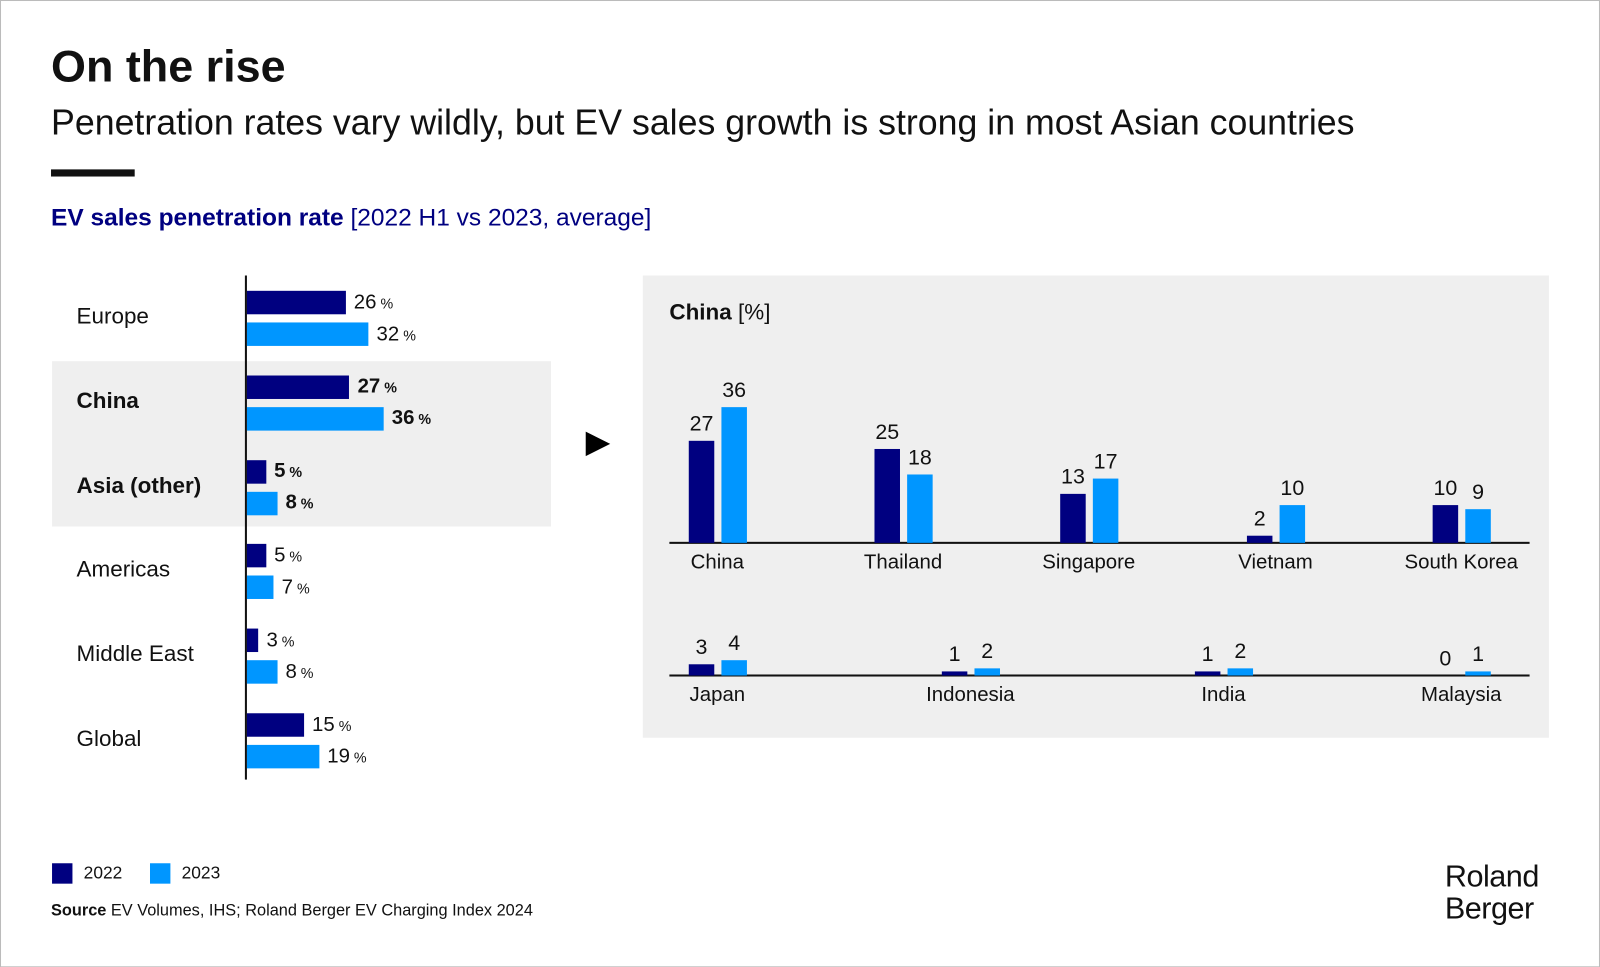 The image size is (1600, 967). What do you see at coordinates (1489, 908) in the screenshot?
I see `logo-line-2: Berger` at bounding box center [1489, 908].